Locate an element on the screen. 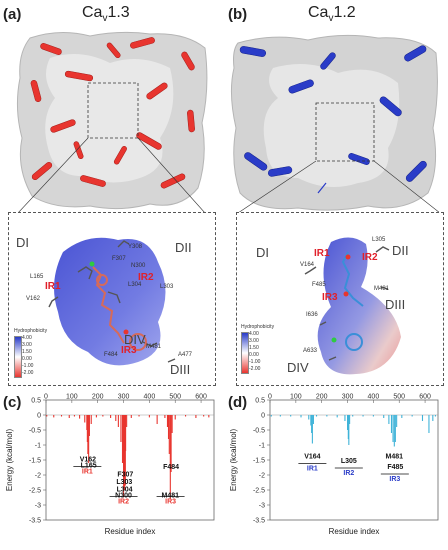 The width and height of the screenshot is (448, 550). panel-b-title-tail: 1.2 is located at coordinates (344, 12).